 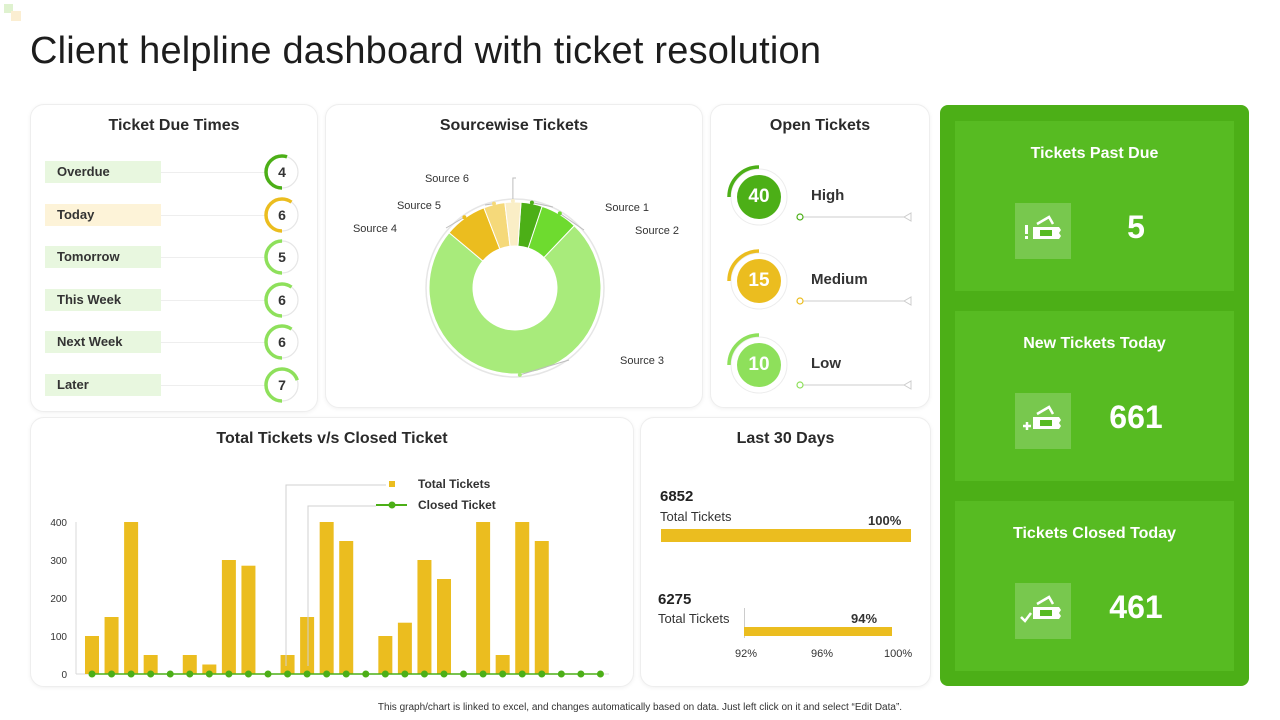 I want to click on donut-label: Source 1, so click(x=627, y=208).